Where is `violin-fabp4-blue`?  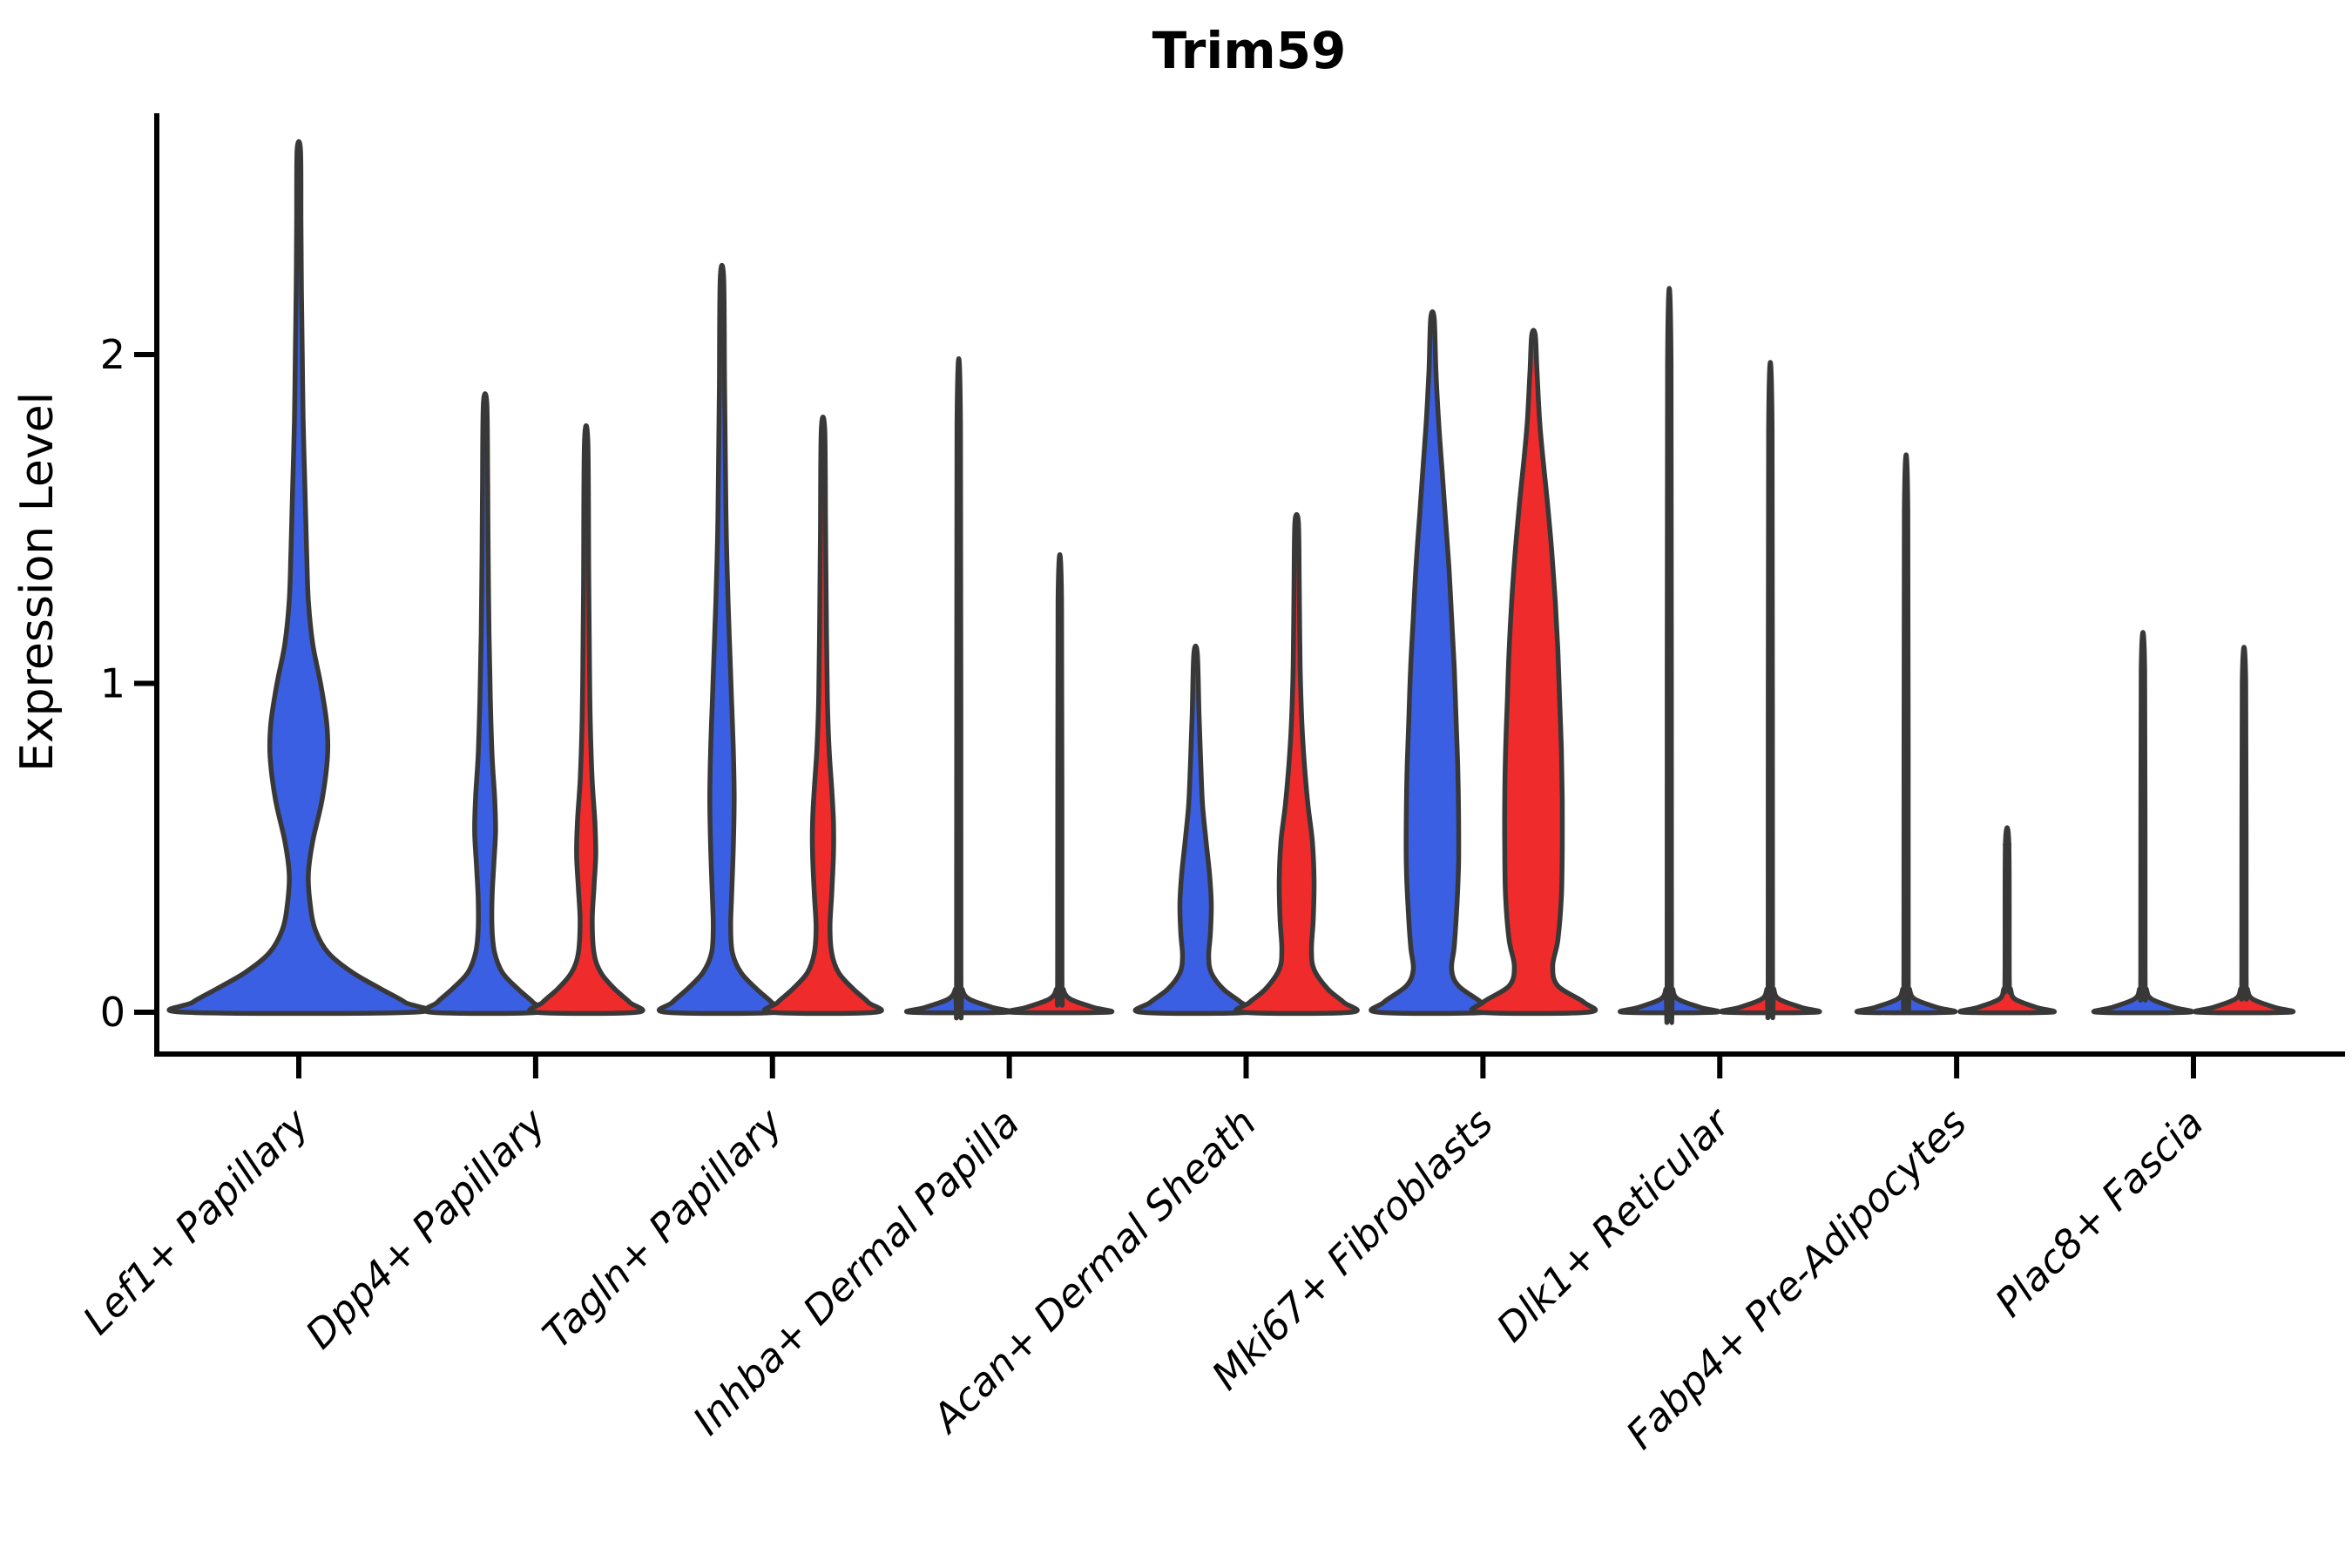 violin-fabp4-blue is located at coordinates (1906, 734).